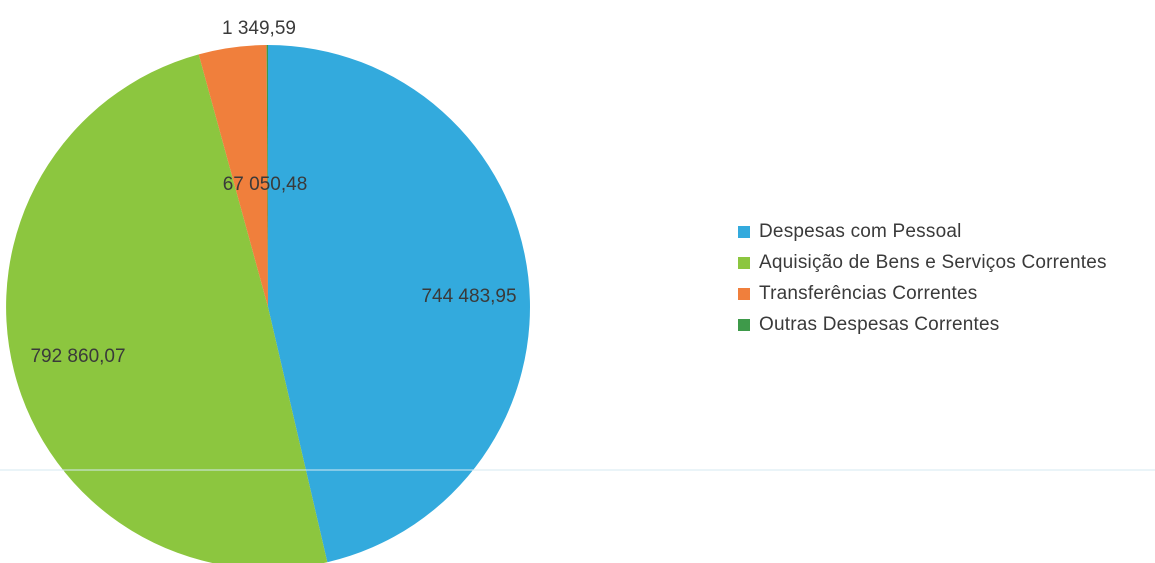 The width and height of the screenshot is (1155, 563). What do you see at coordinates (860, 231) in the screenshot?
I see `legend-label: Despesas com Pessoal` at bounding box center [860, 231].